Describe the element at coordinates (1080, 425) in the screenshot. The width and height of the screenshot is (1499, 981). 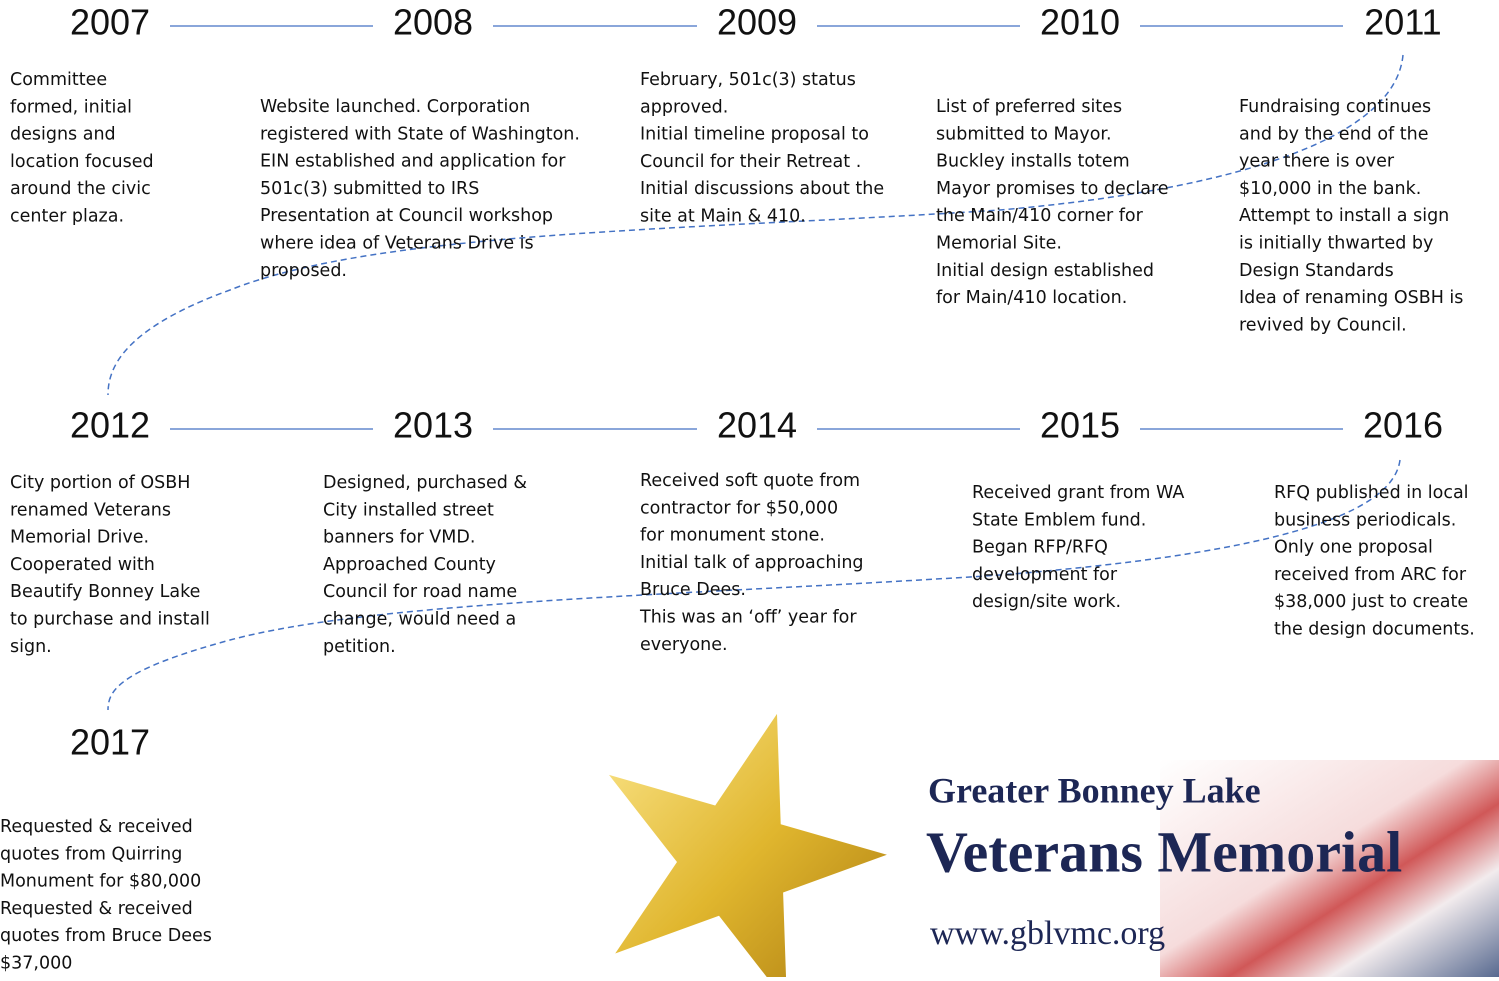
I see `year: 2015` at that location.